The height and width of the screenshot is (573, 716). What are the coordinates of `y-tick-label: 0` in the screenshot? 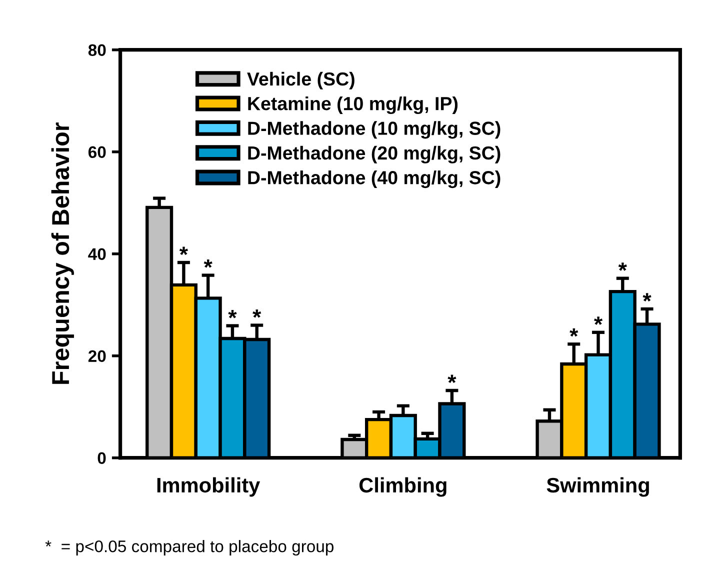 It's located at (102, 458).